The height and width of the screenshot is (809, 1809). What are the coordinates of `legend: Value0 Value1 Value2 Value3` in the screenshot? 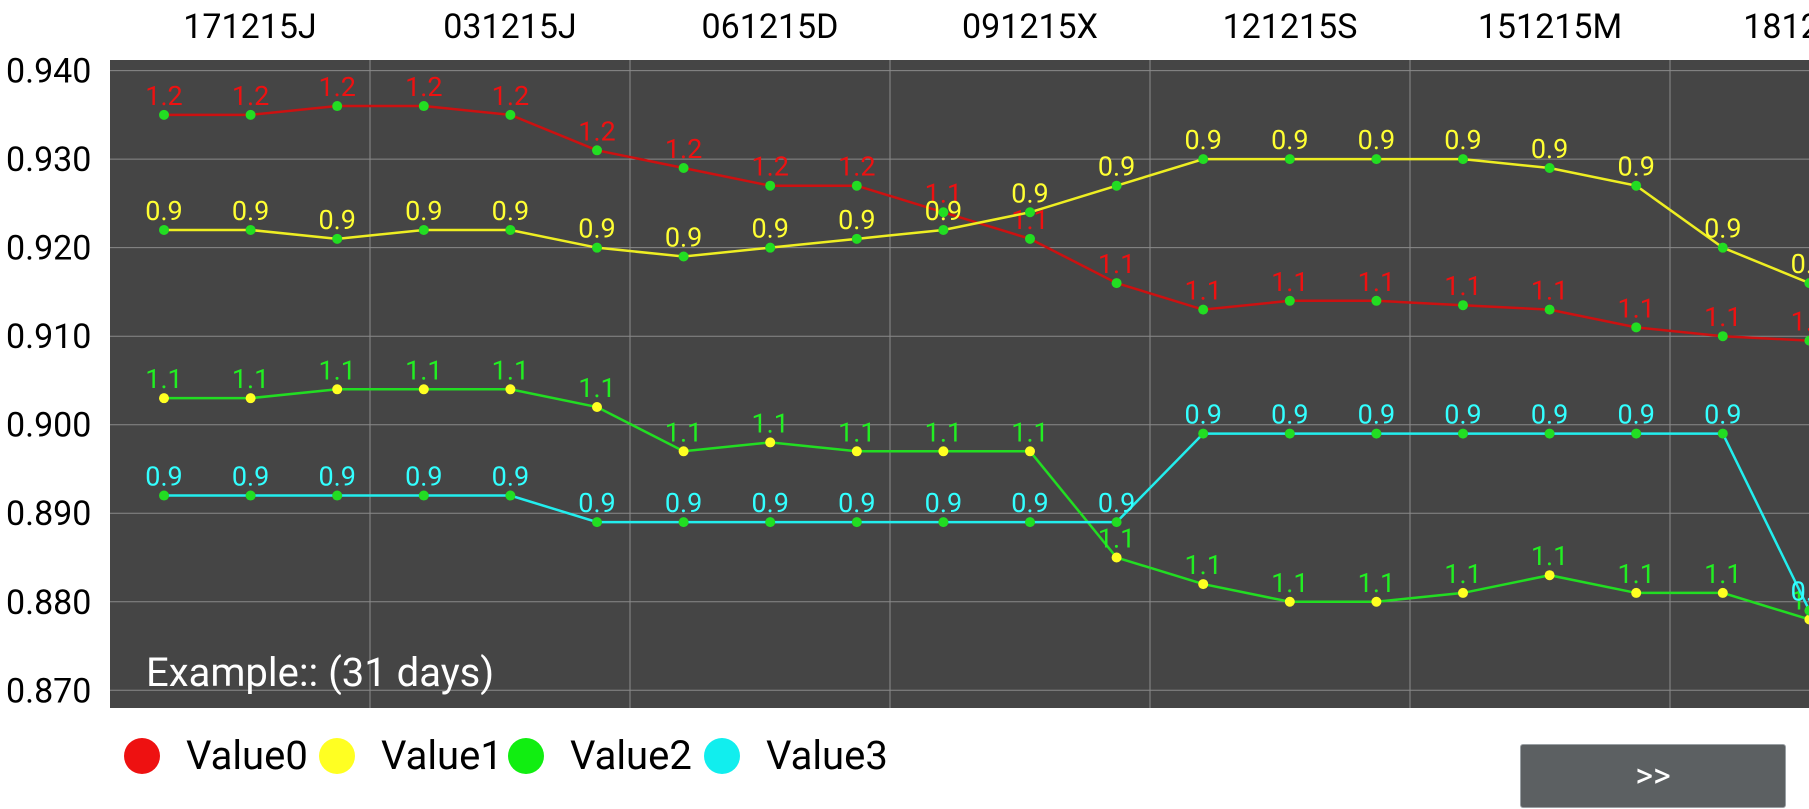 It's located at (506, 755).